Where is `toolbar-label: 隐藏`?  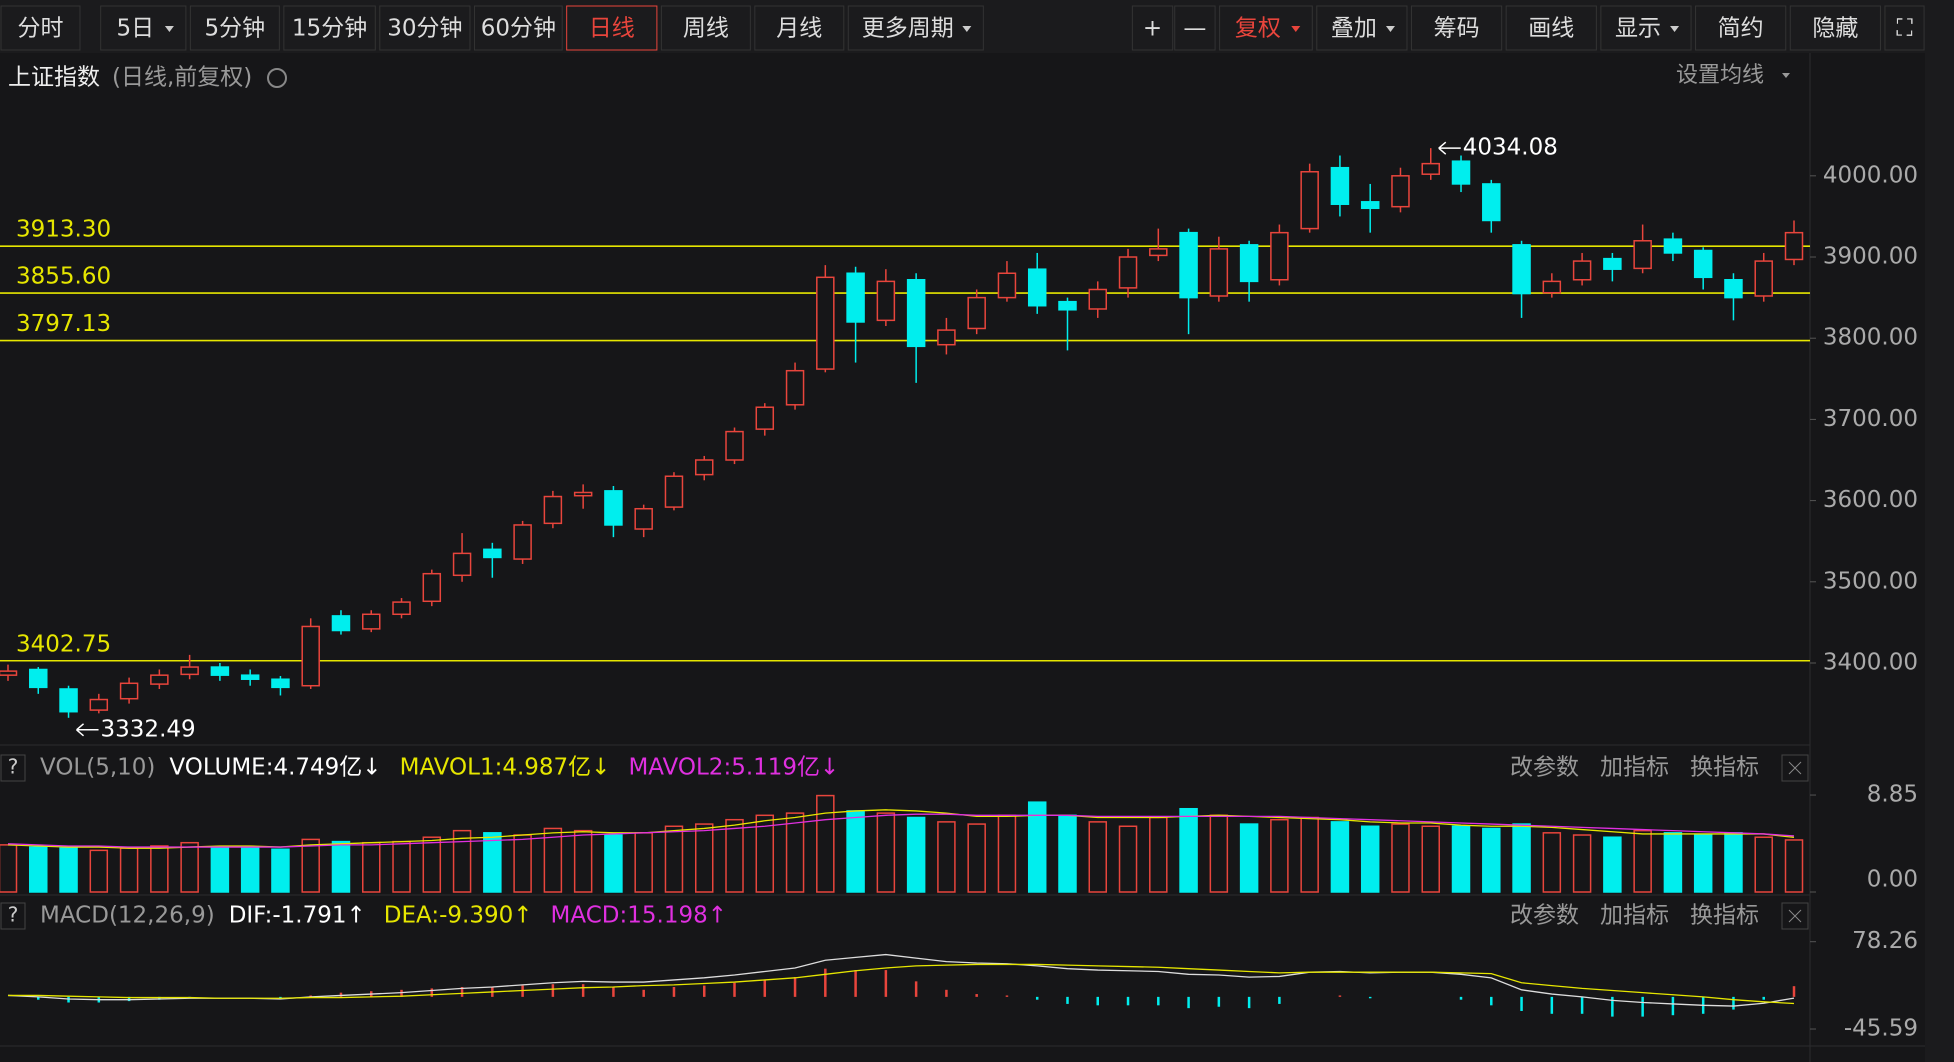
toolbar-label: 隐藏 is located at coordinates (1835, 29).